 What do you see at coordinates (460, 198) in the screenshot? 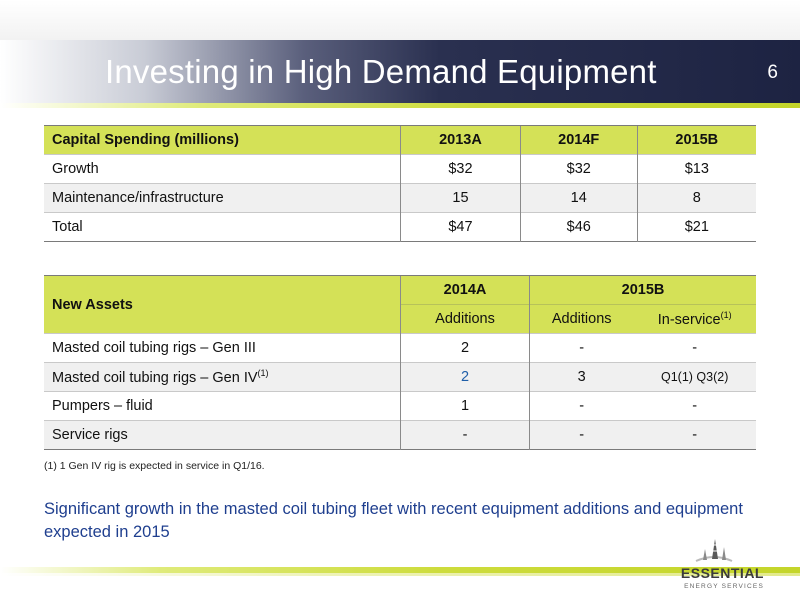
I see `cell: 15` at bounding box center [460, 198].